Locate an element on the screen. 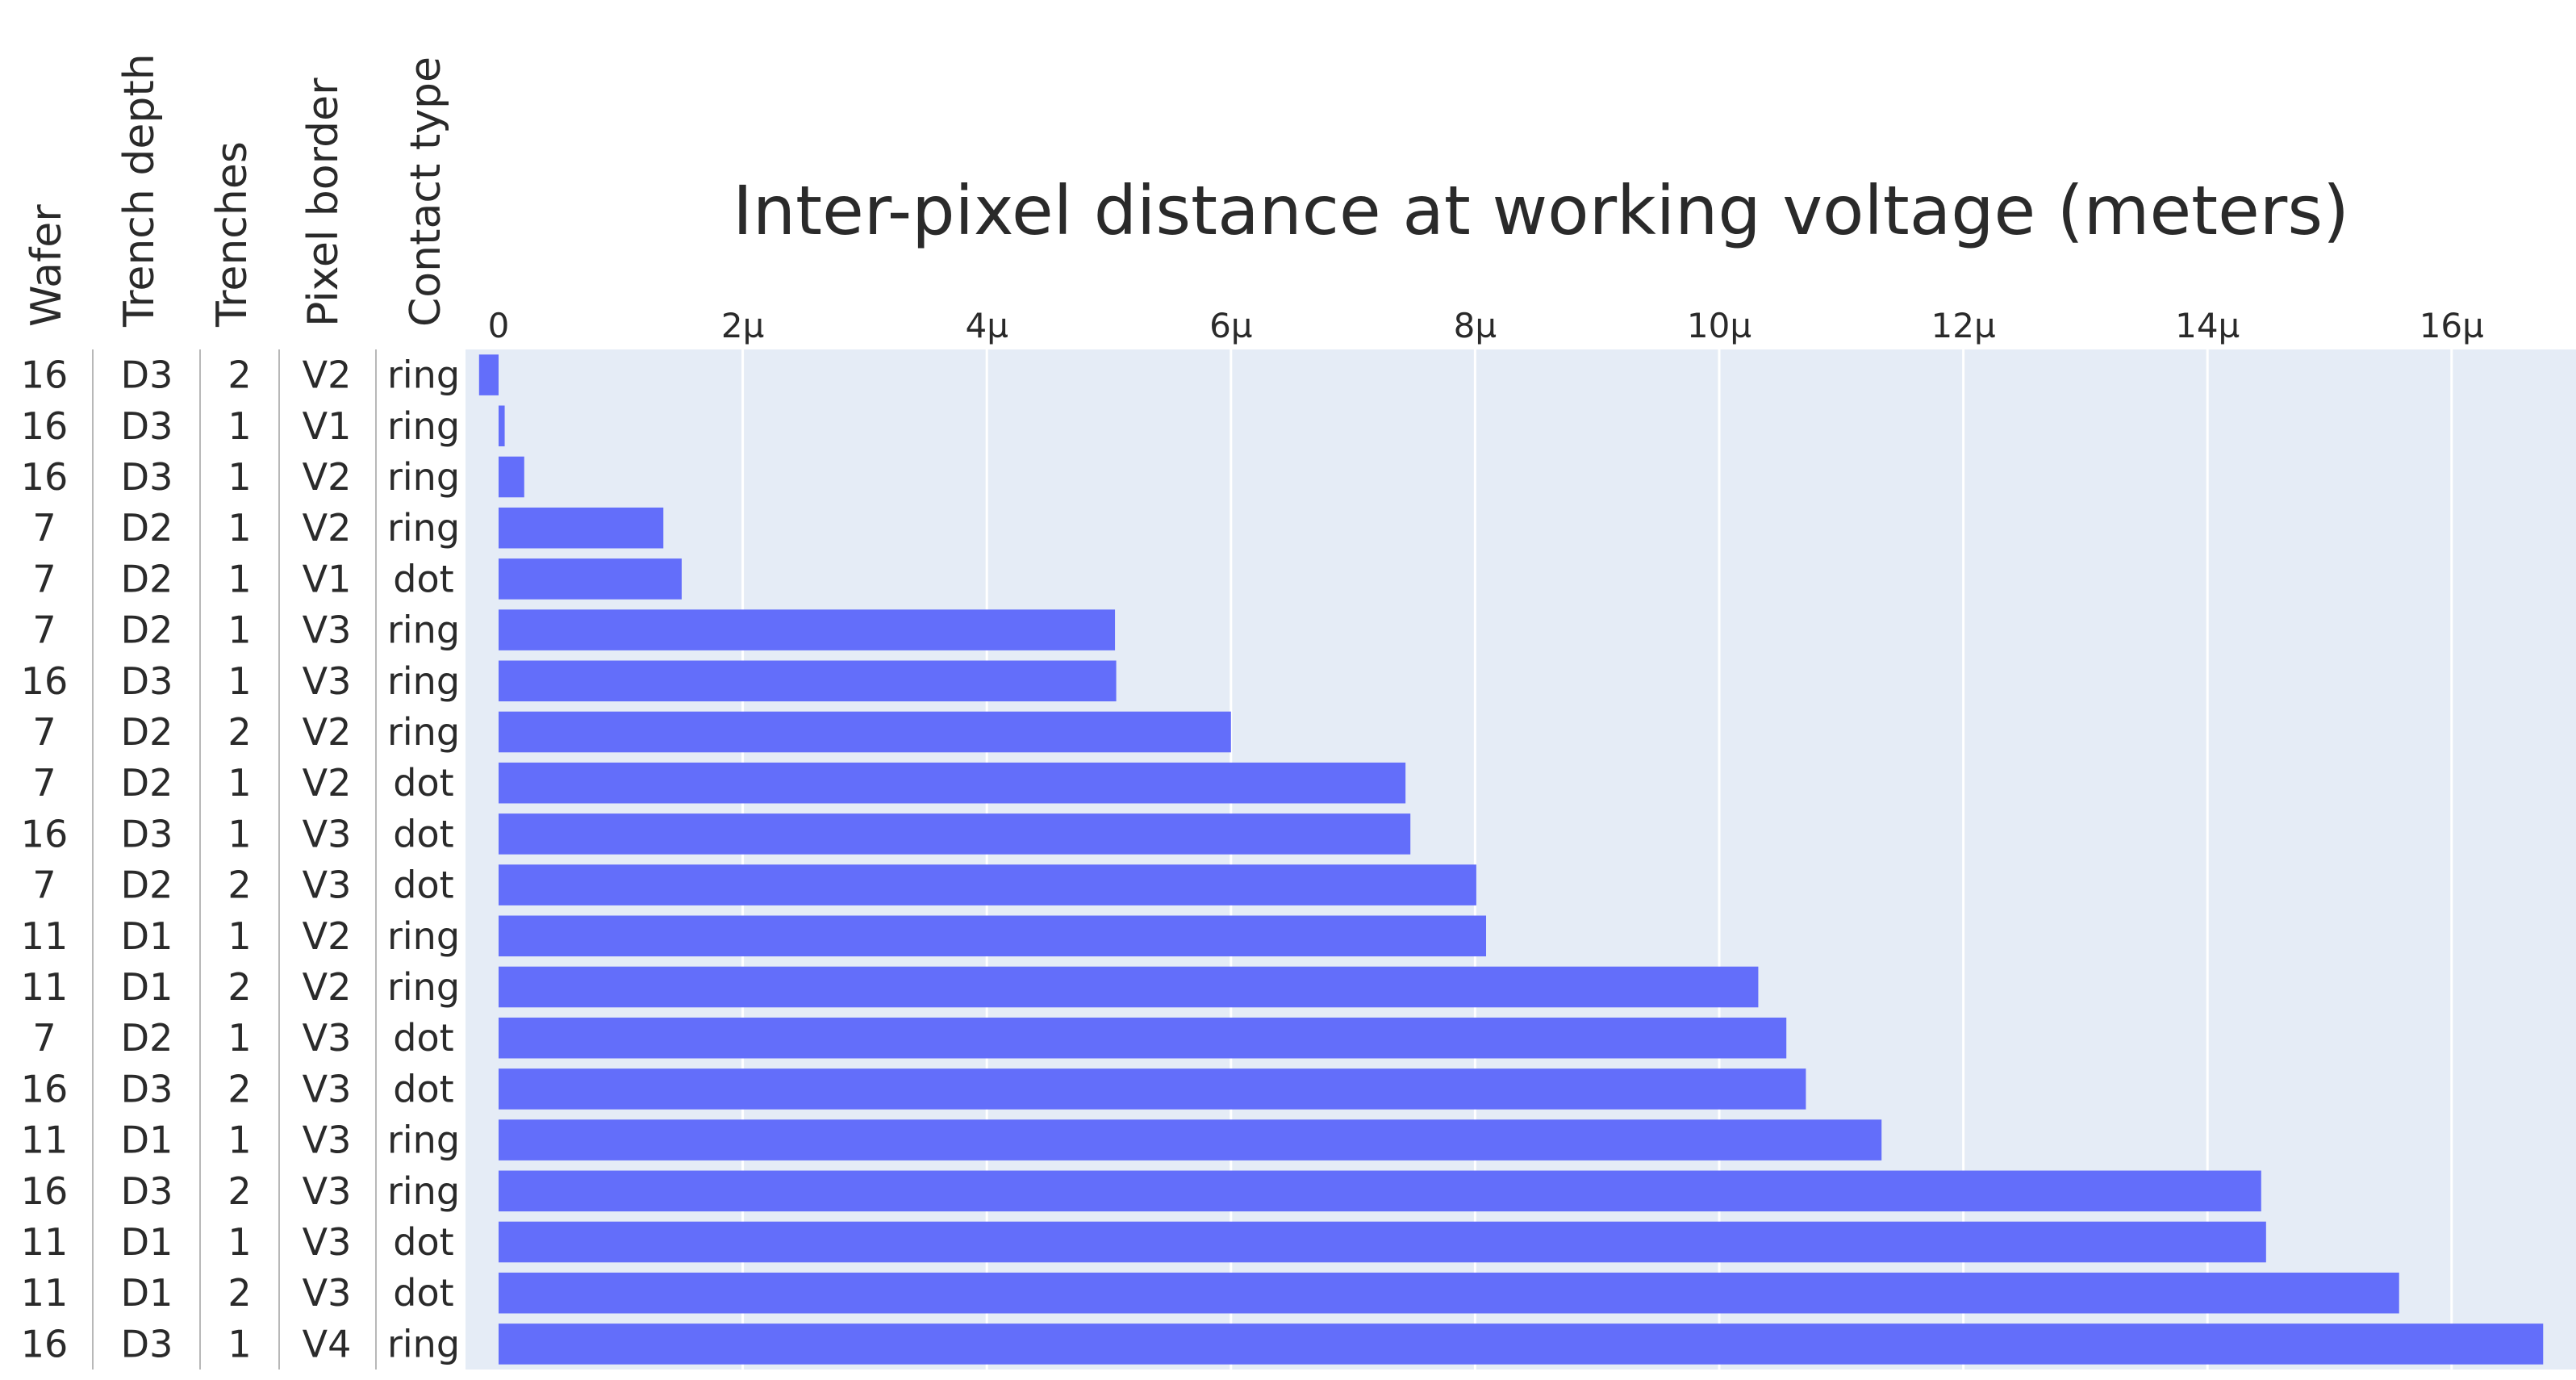  x-tick-label: 8µ is located at coordinates (1475, 325).